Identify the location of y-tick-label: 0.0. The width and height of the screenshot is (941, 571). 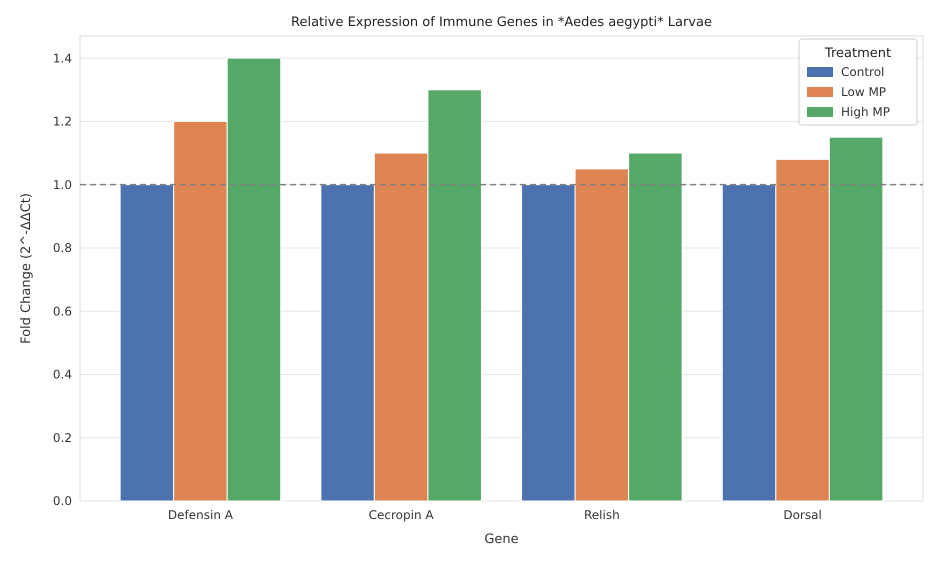
(62, 501).